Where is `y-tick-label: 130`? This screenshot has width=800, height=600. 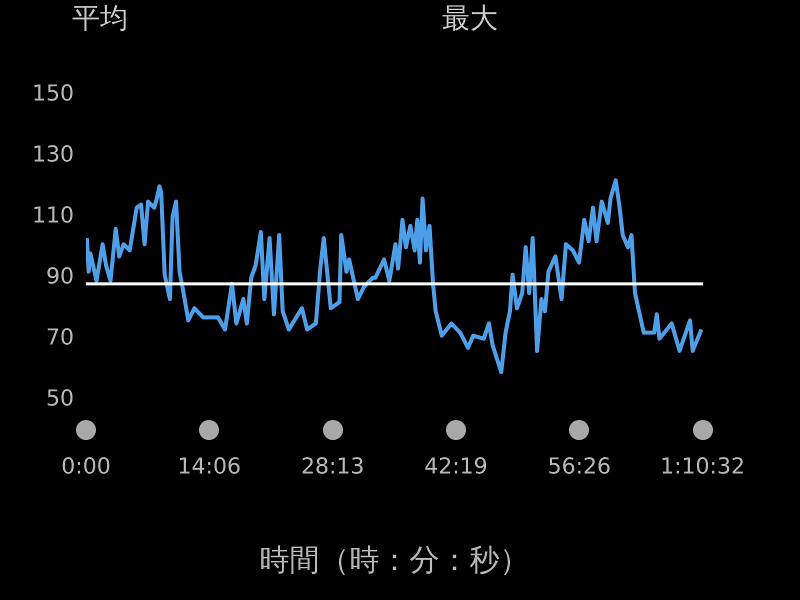 y-tick-label: 130 is located at coordinates (53, 155).